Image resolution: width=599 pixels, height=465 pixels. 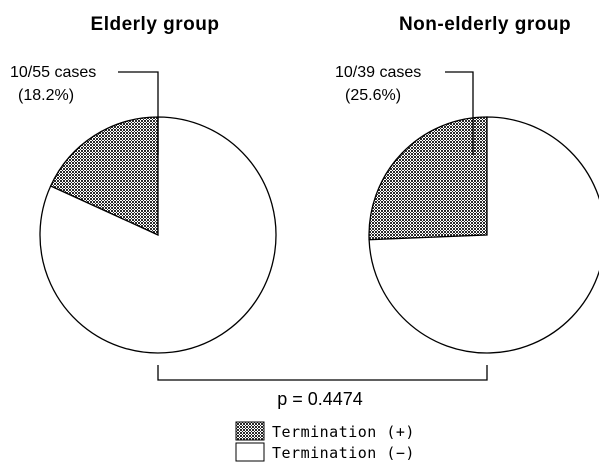 What do you see at coordinates (373, 95) in the screenshot?
I see `annotation-non-elderly-percent: (25.6%)` at bounding box center [373, 95].